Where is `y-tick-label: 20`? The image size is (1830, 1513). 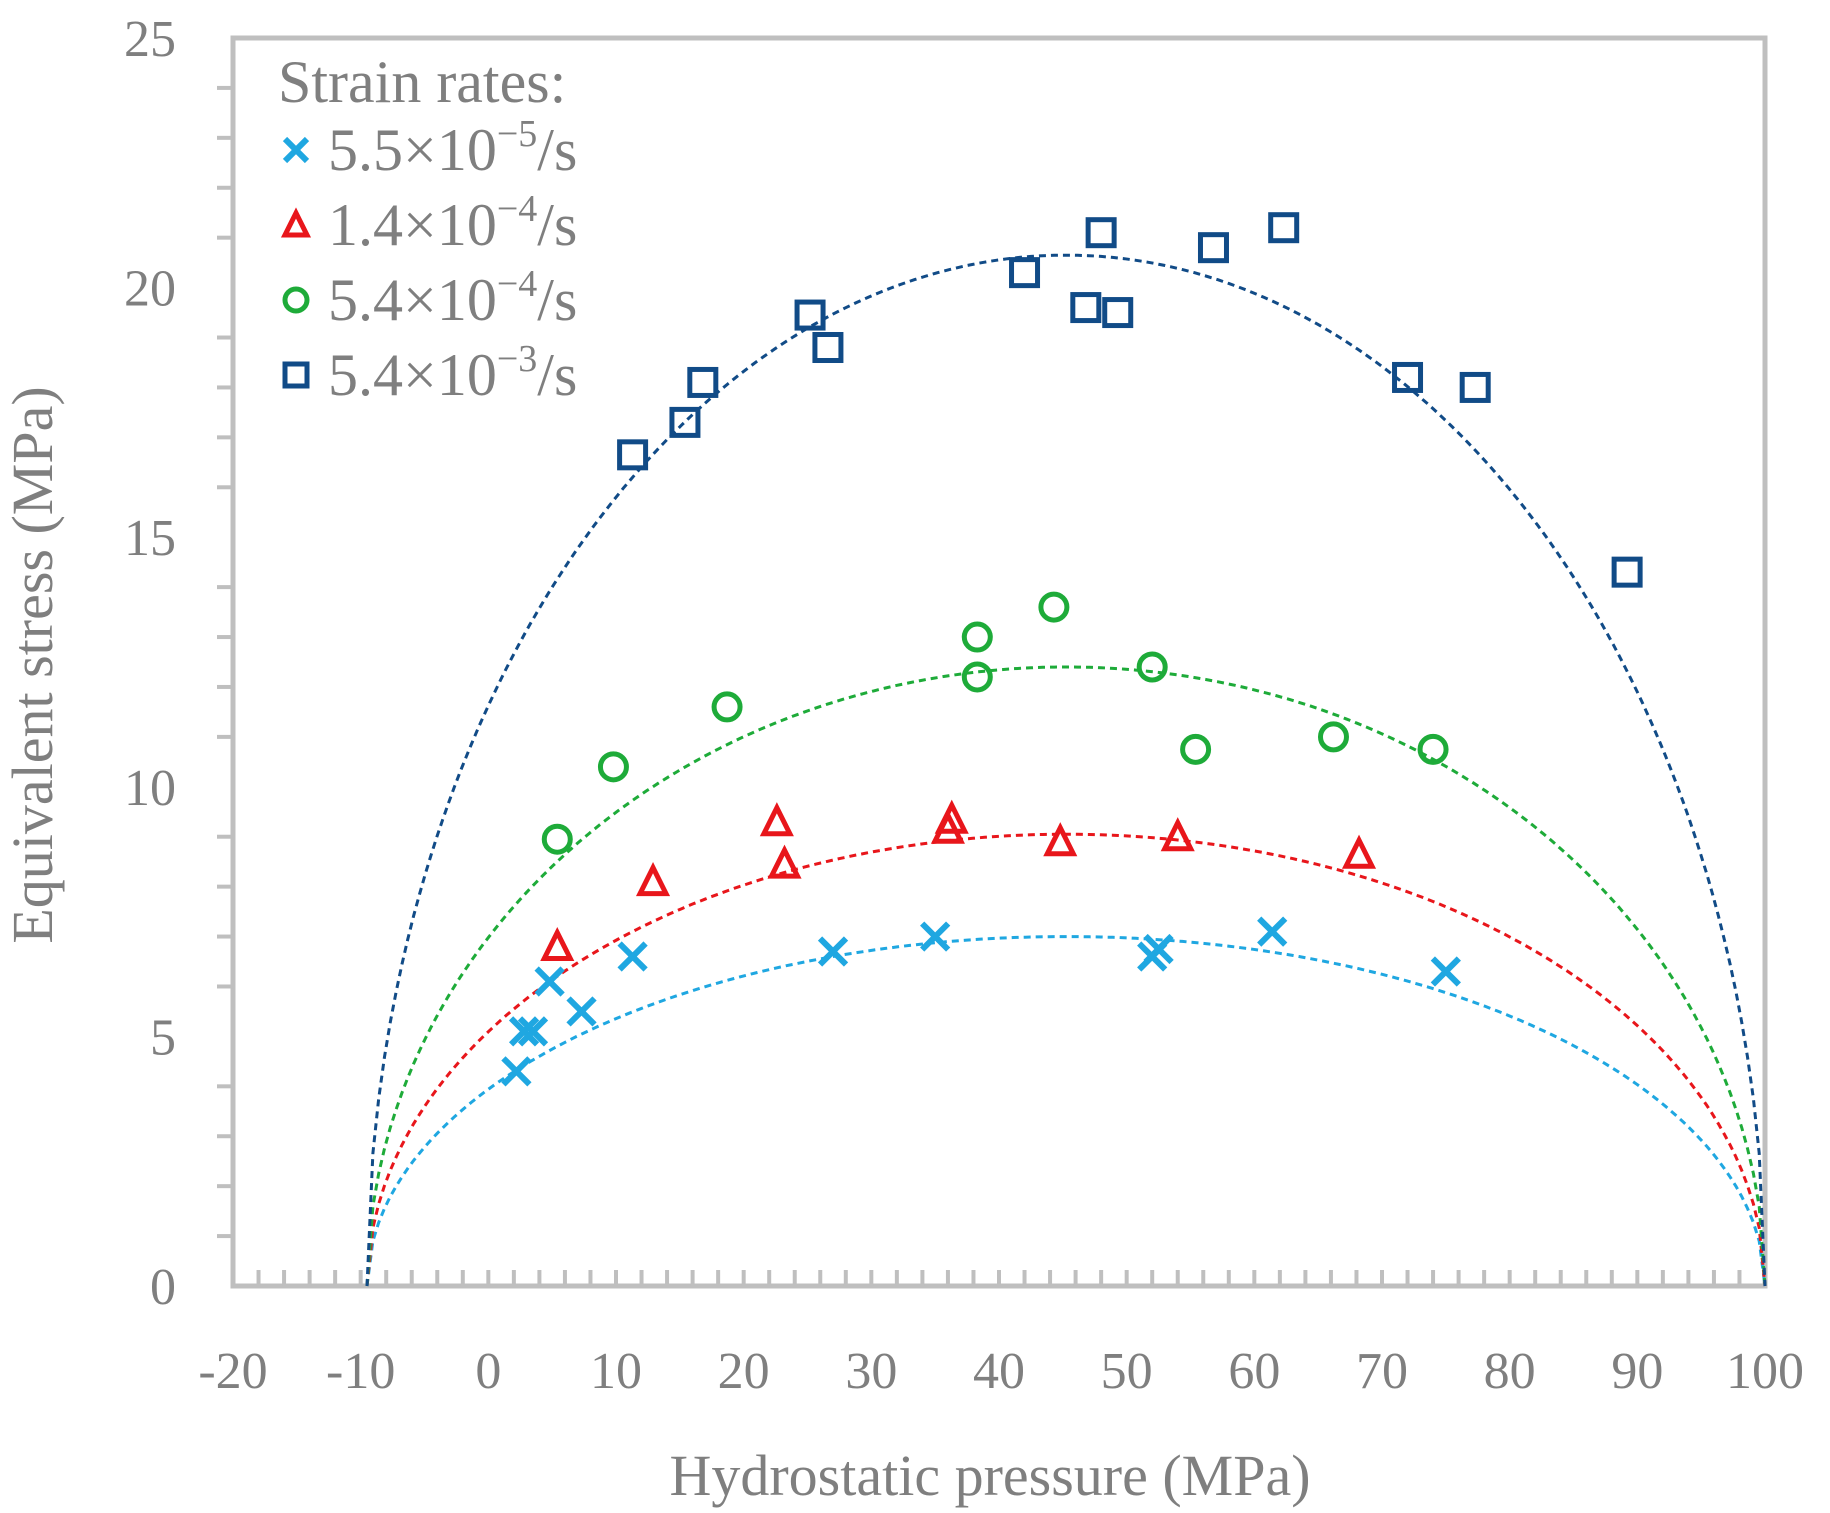 y-tick-label: 20 is located at coordinates (150, 289).